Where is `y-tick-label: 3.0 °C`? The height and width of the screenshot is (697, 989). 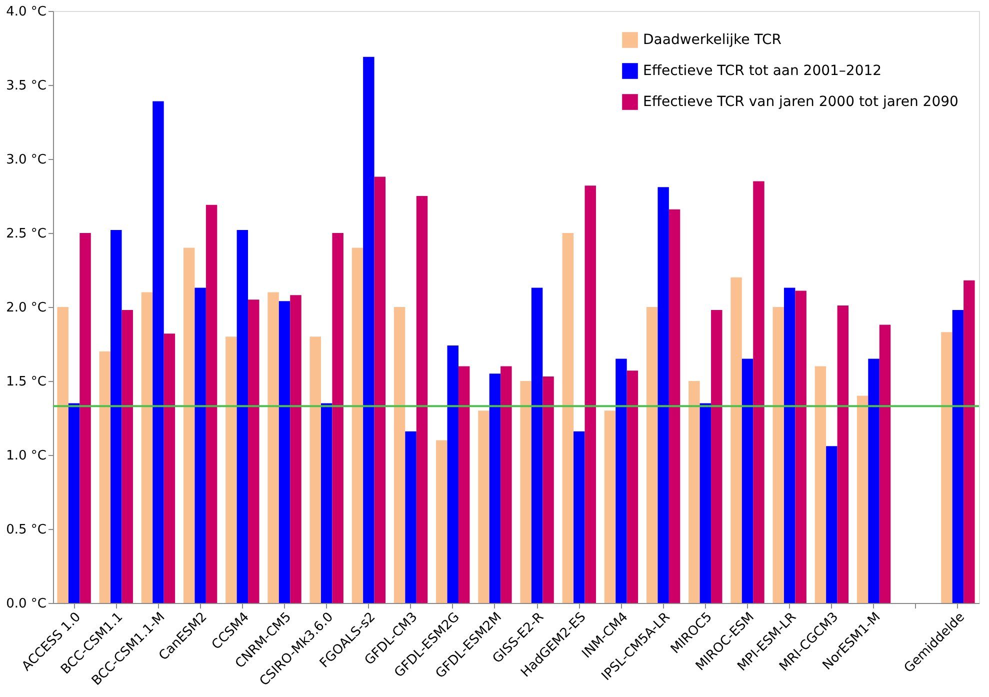
y-tick-label: 3.0 °C is located at coordinates (26, 160).